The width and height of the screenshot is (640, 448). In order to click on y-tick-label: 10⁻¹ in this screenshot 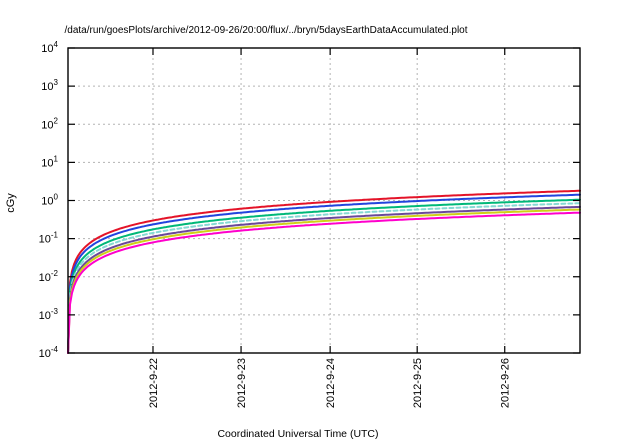, I will do `click(49, 238)`.